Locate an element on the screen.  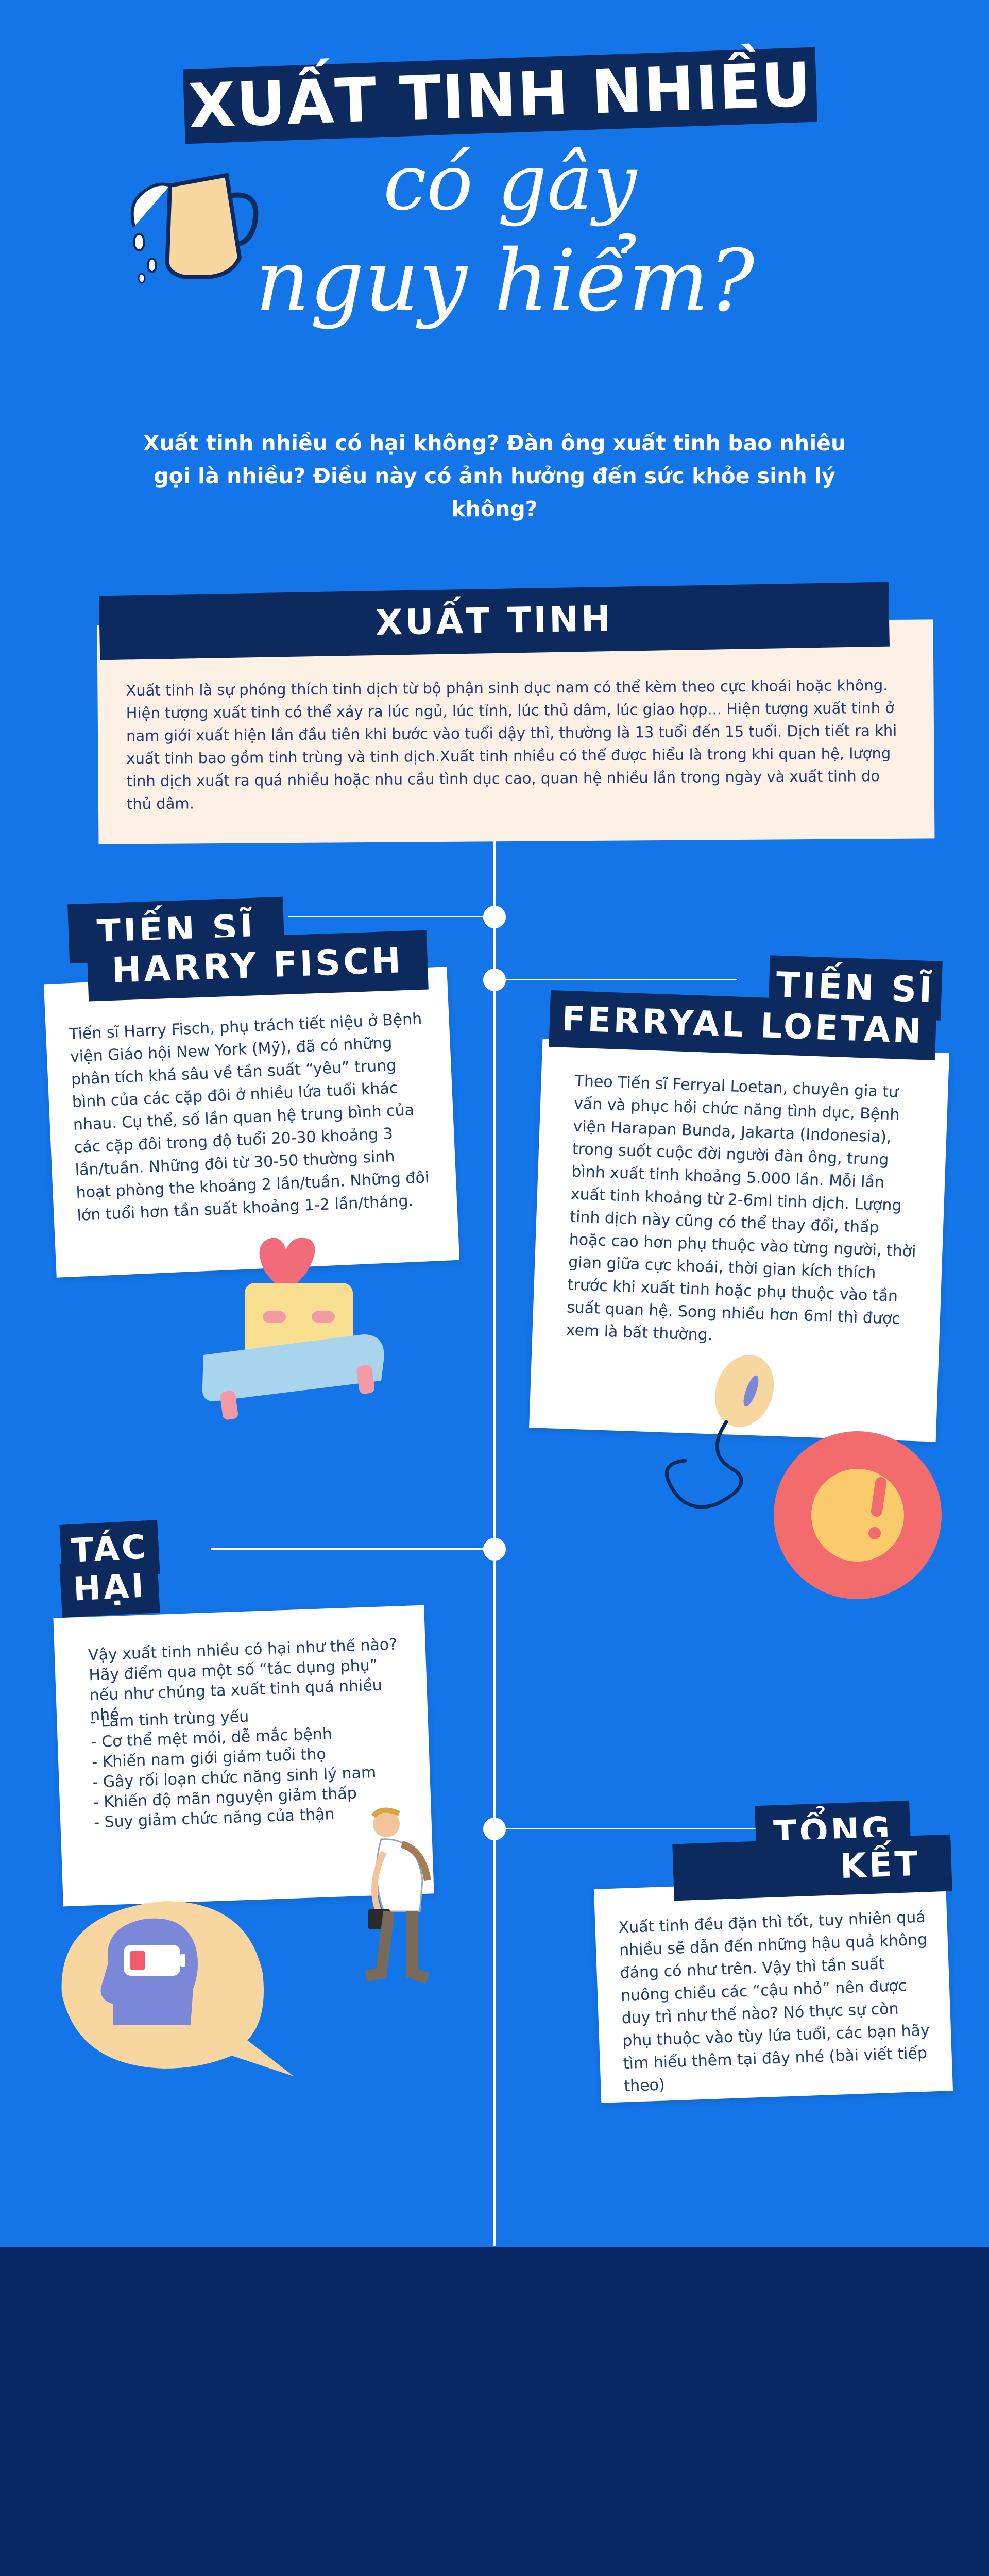
title-script-line2: có gây is located at coordinates (510, 183).